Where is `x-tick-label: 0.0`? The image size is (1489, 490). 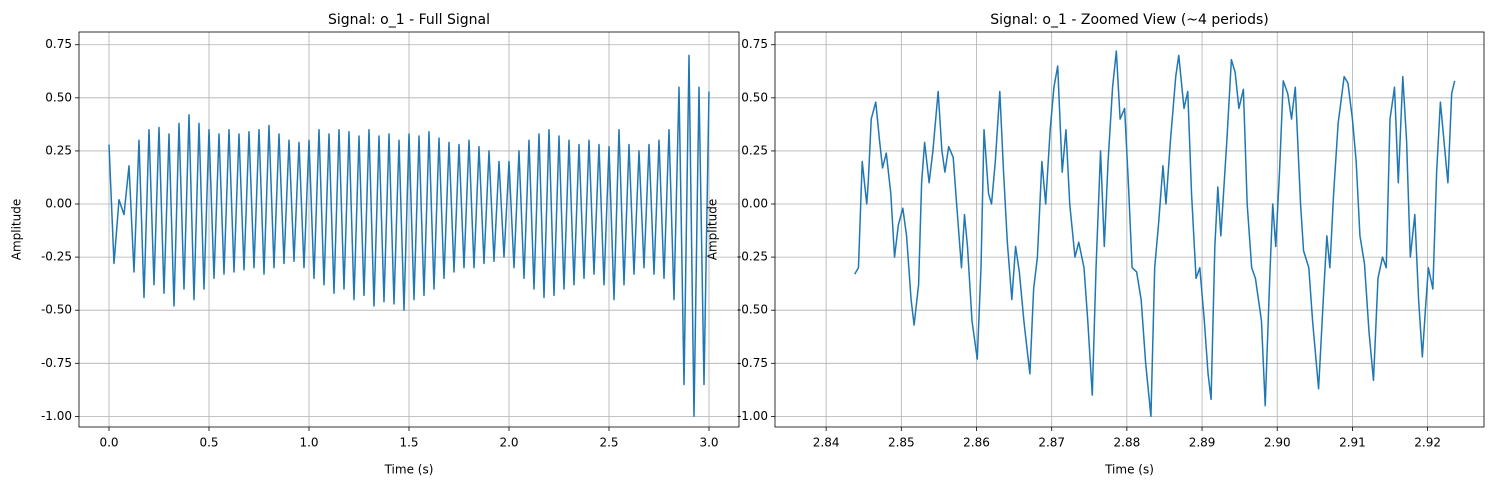
x-tick-label: 0.0 is located at coordinates (108, 443).